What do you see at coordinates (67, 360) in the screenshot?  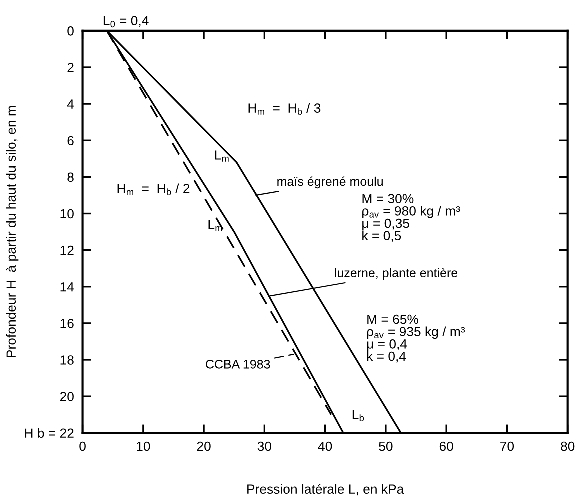 I see `y-tick-label: 18` at bounding box center [67, 360].